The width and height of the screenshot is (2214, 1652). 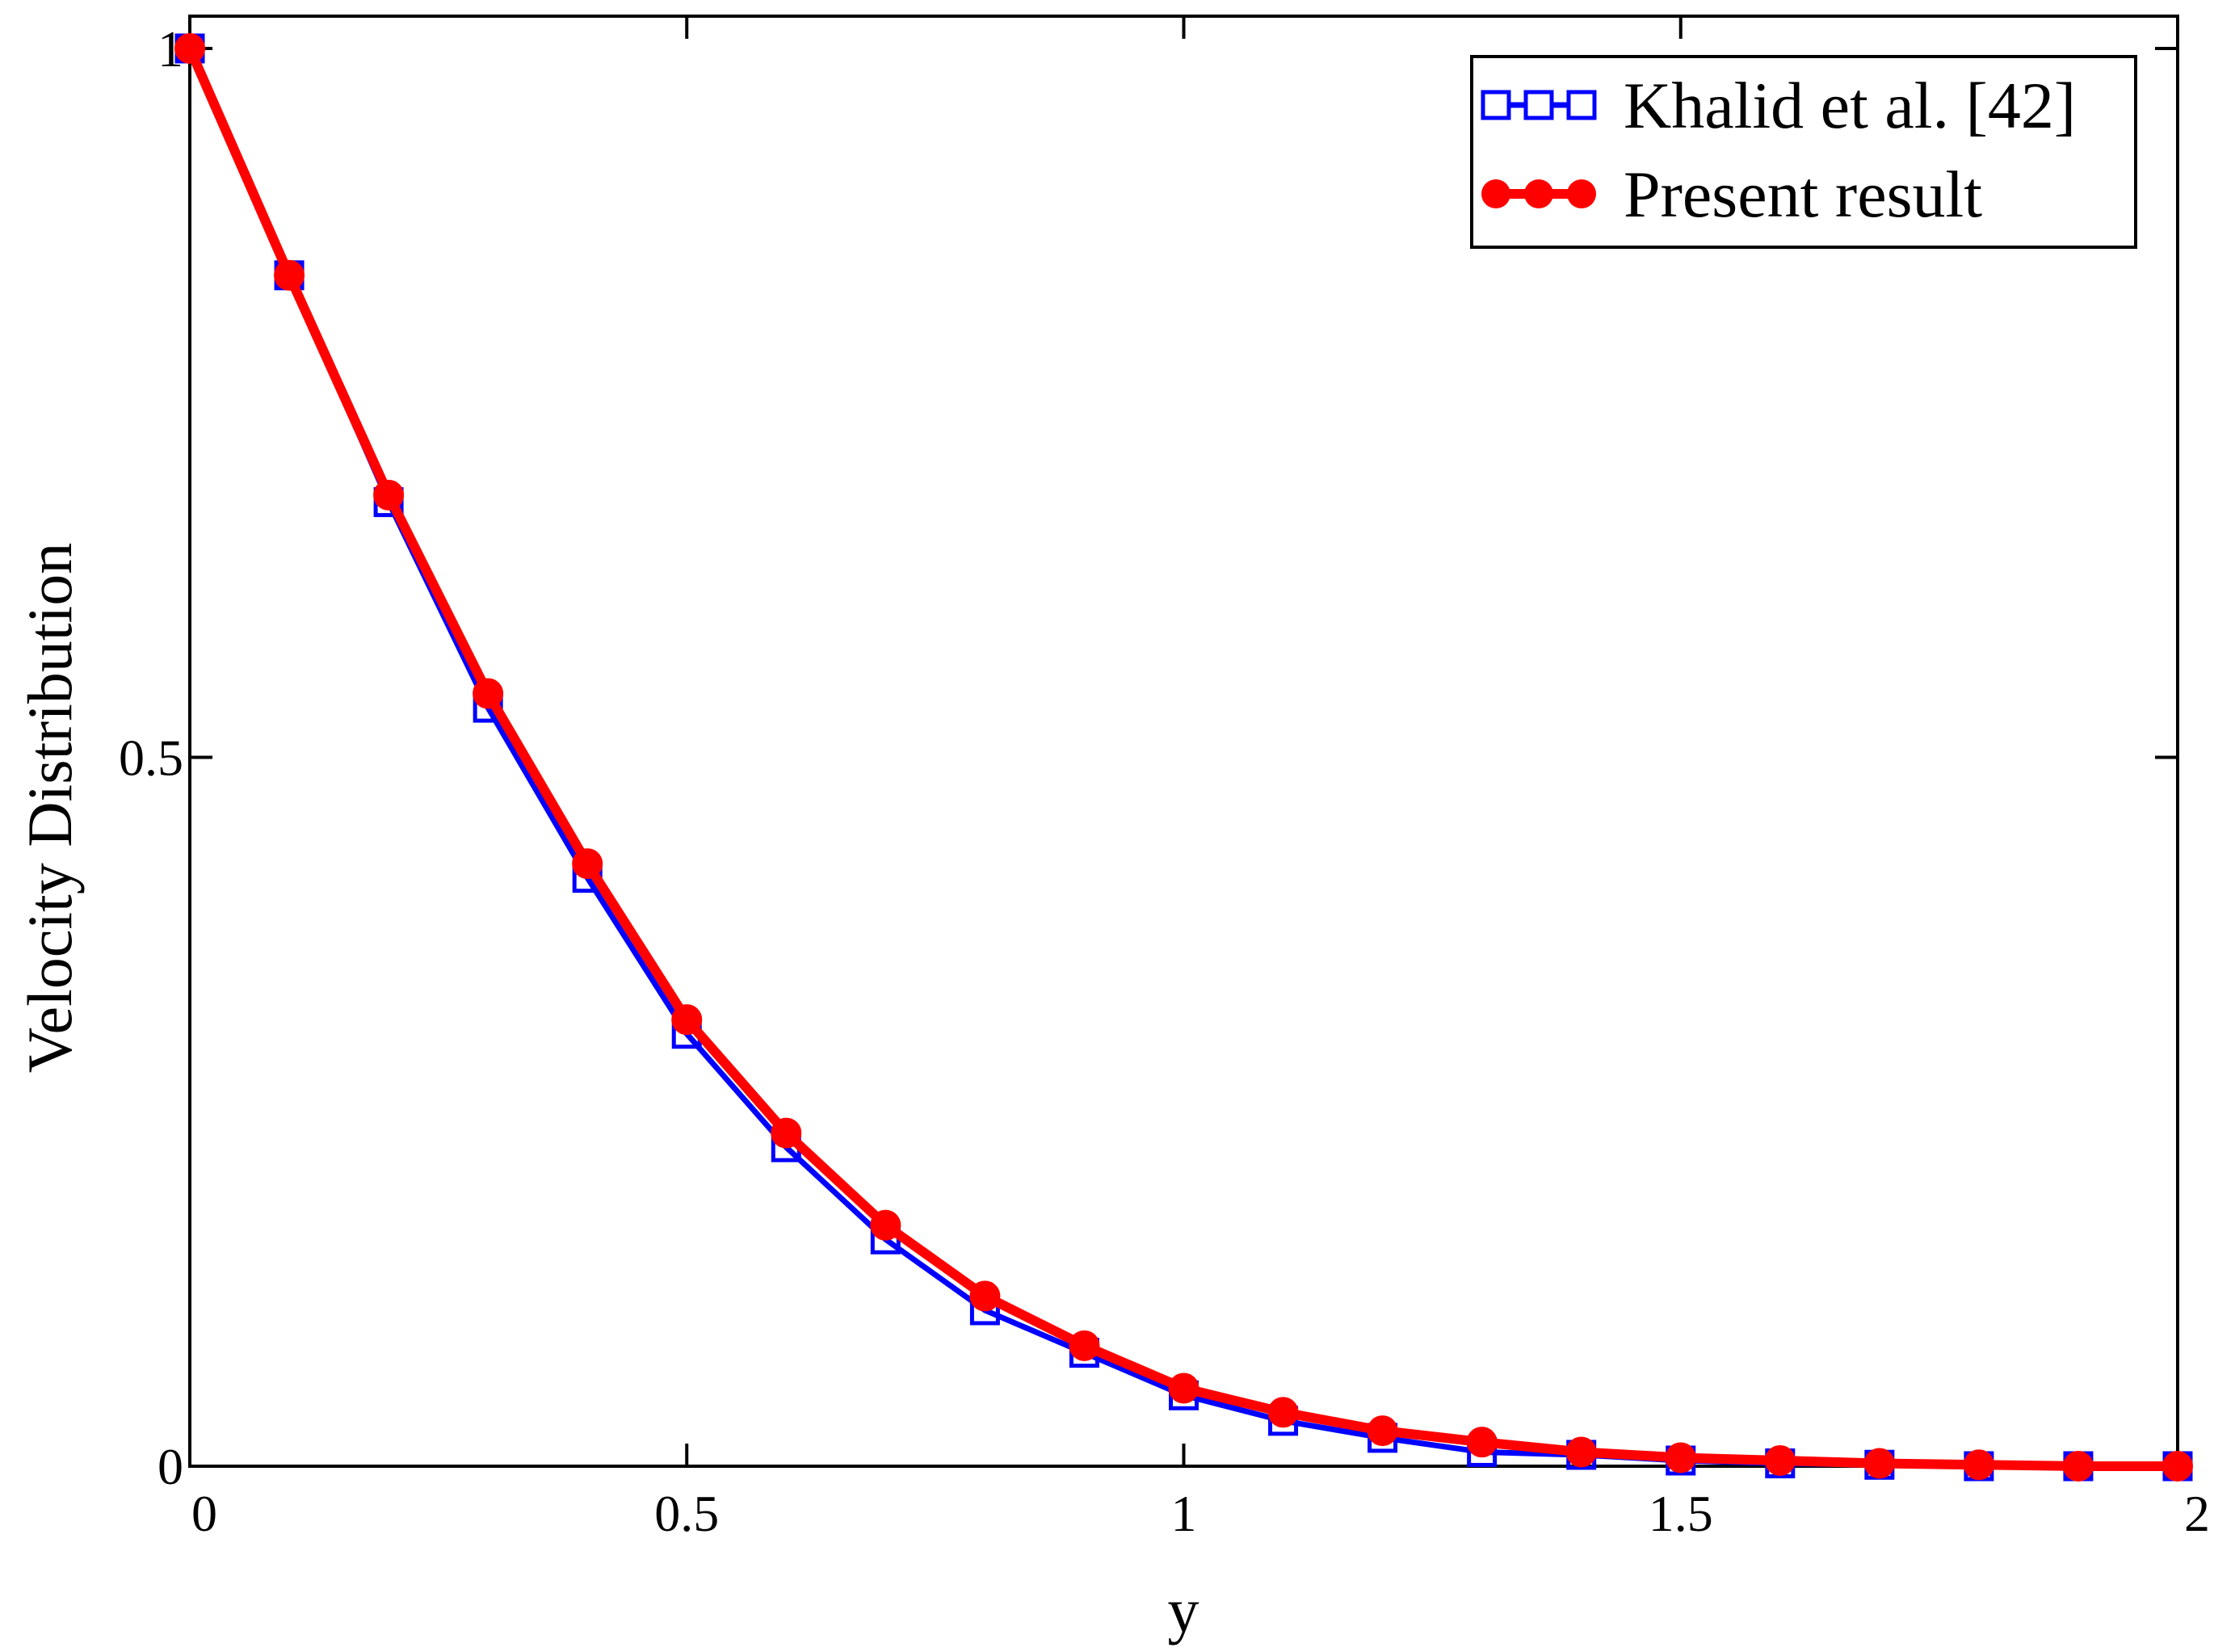 What do you see at coordinates (1183, 1610) in the screenshot?
I see `x-axis-title: y` at bounding box center [1183, 1610].